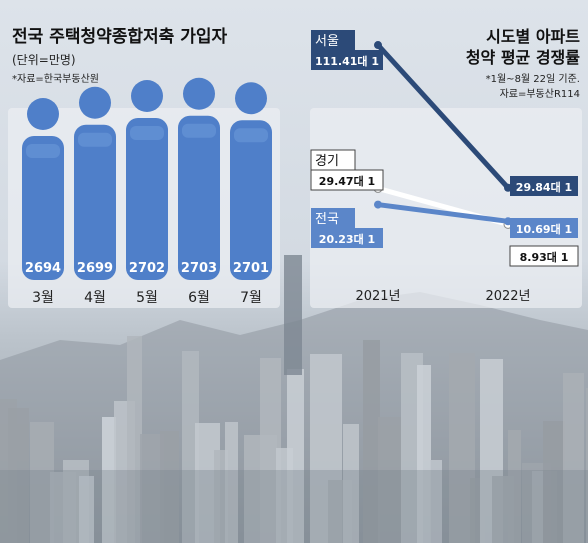  Describe the element at coordinates (533, 36) in the screenshot. I see `right-chart-title-line1: 시도별 아파트` at that location.